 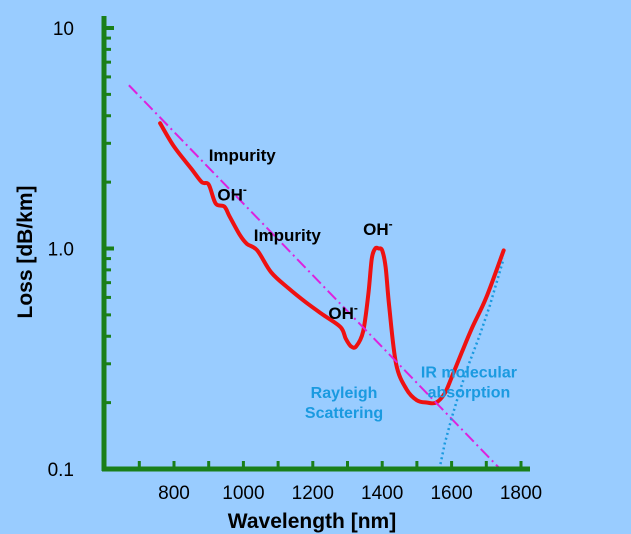 What do you see at coordinates (61, 250) in the screenshot?
I see `y-tick-label: 1.0` at bounding box center [61, 250].